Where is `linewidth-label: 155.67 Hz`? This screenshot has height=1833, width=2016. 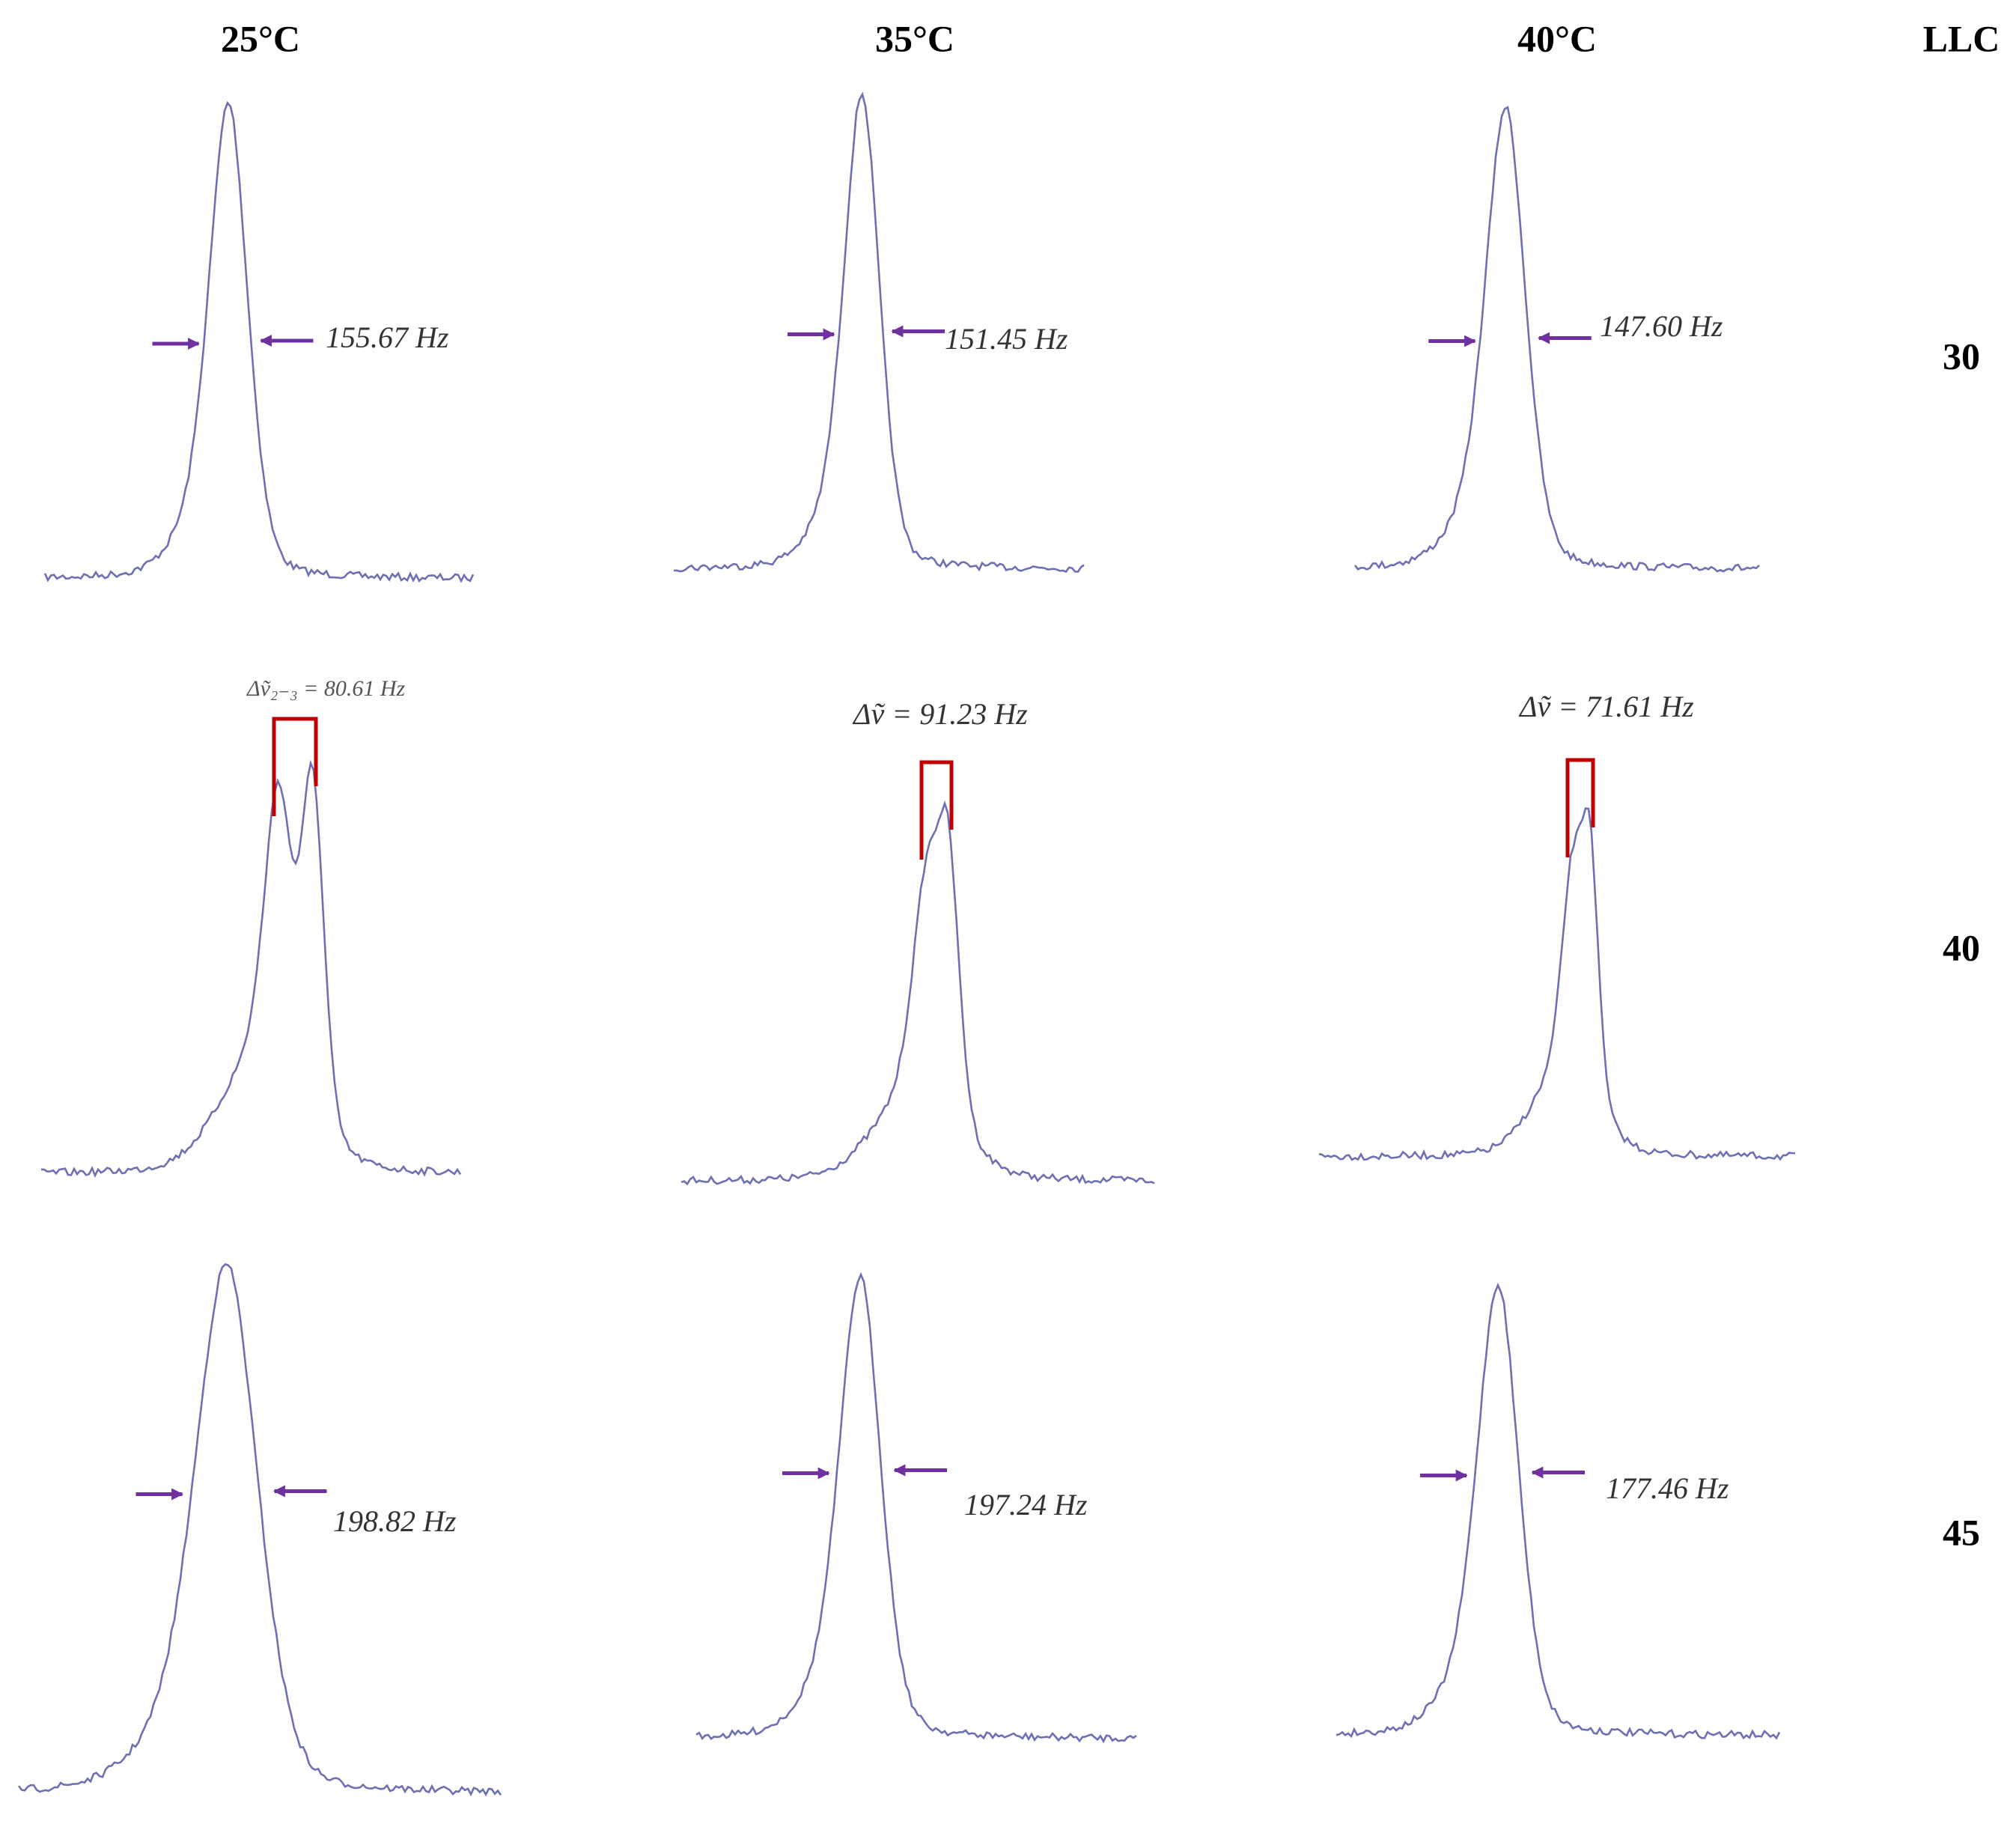 linewidth-label: 155.67 Hz is located at coordinates (387, 337).